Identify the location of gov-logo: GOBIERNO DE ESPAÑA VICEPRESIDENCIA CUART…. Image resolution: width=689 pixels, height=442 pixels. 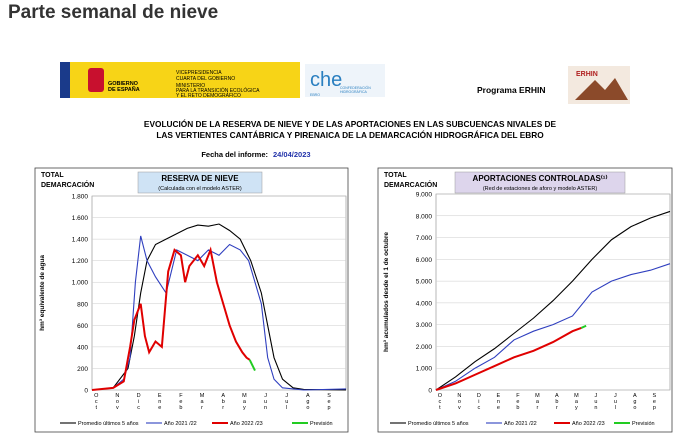
(180, 80).